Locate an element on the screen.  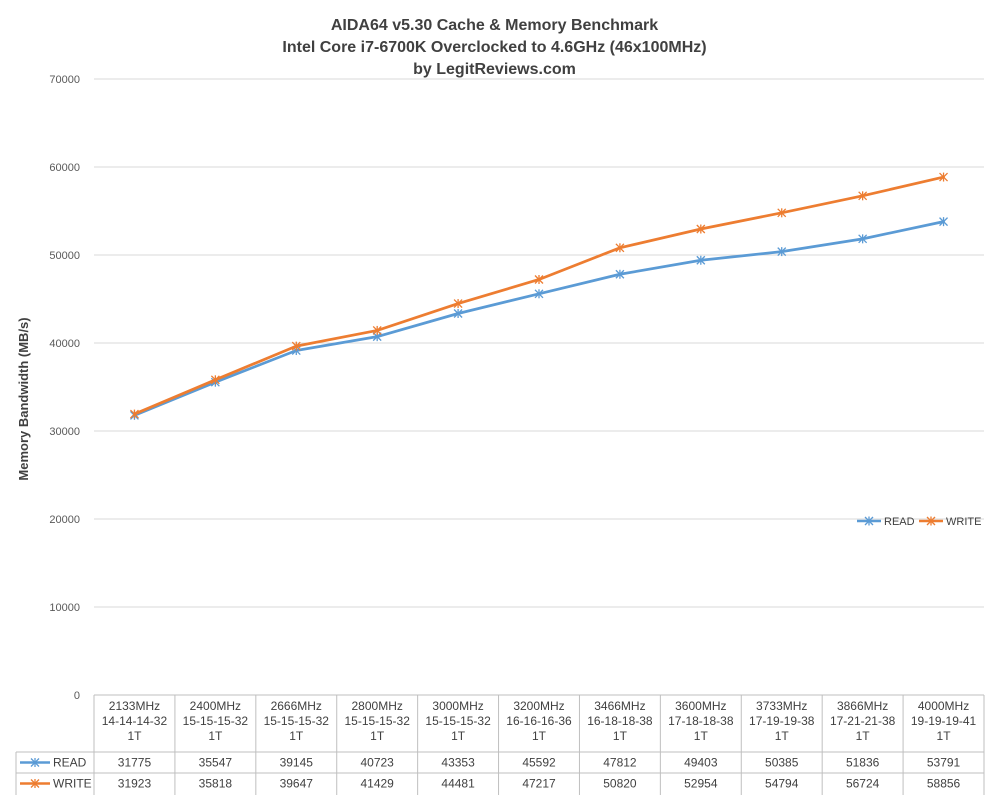
table-cell-value: 39647 is located at coordinates (297, 784).